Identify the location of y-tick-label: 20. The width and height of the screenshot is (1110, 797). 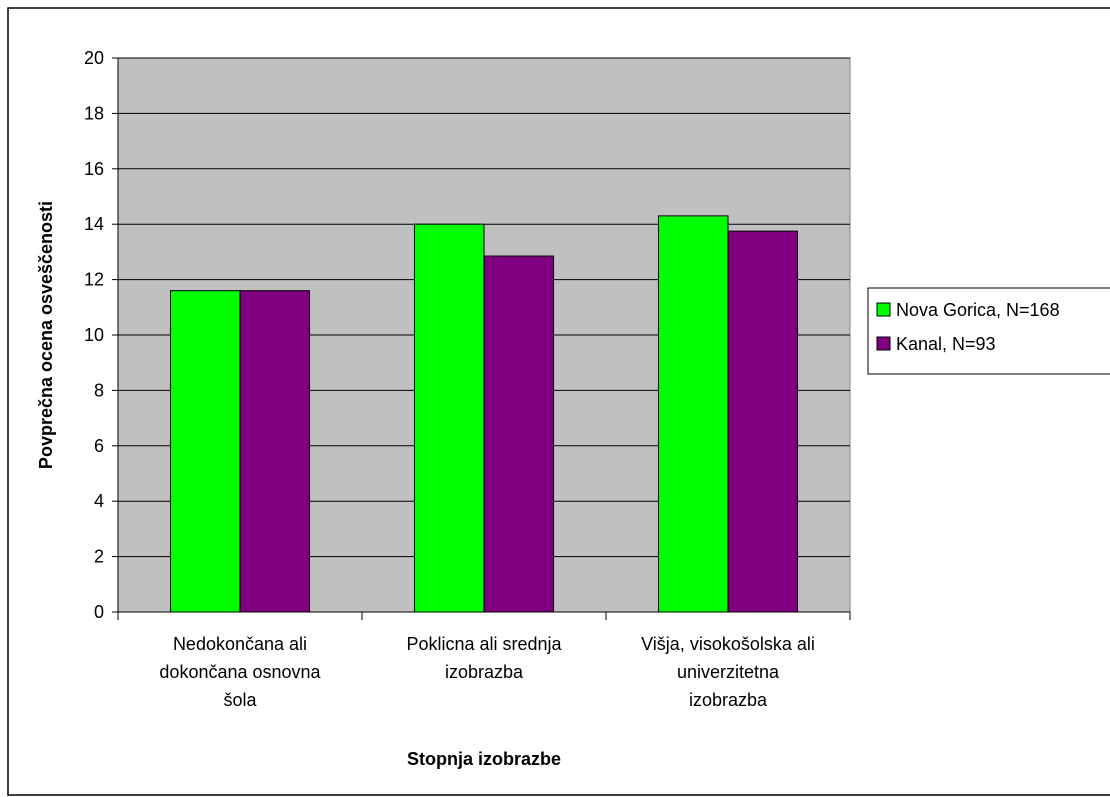
(94, 58).